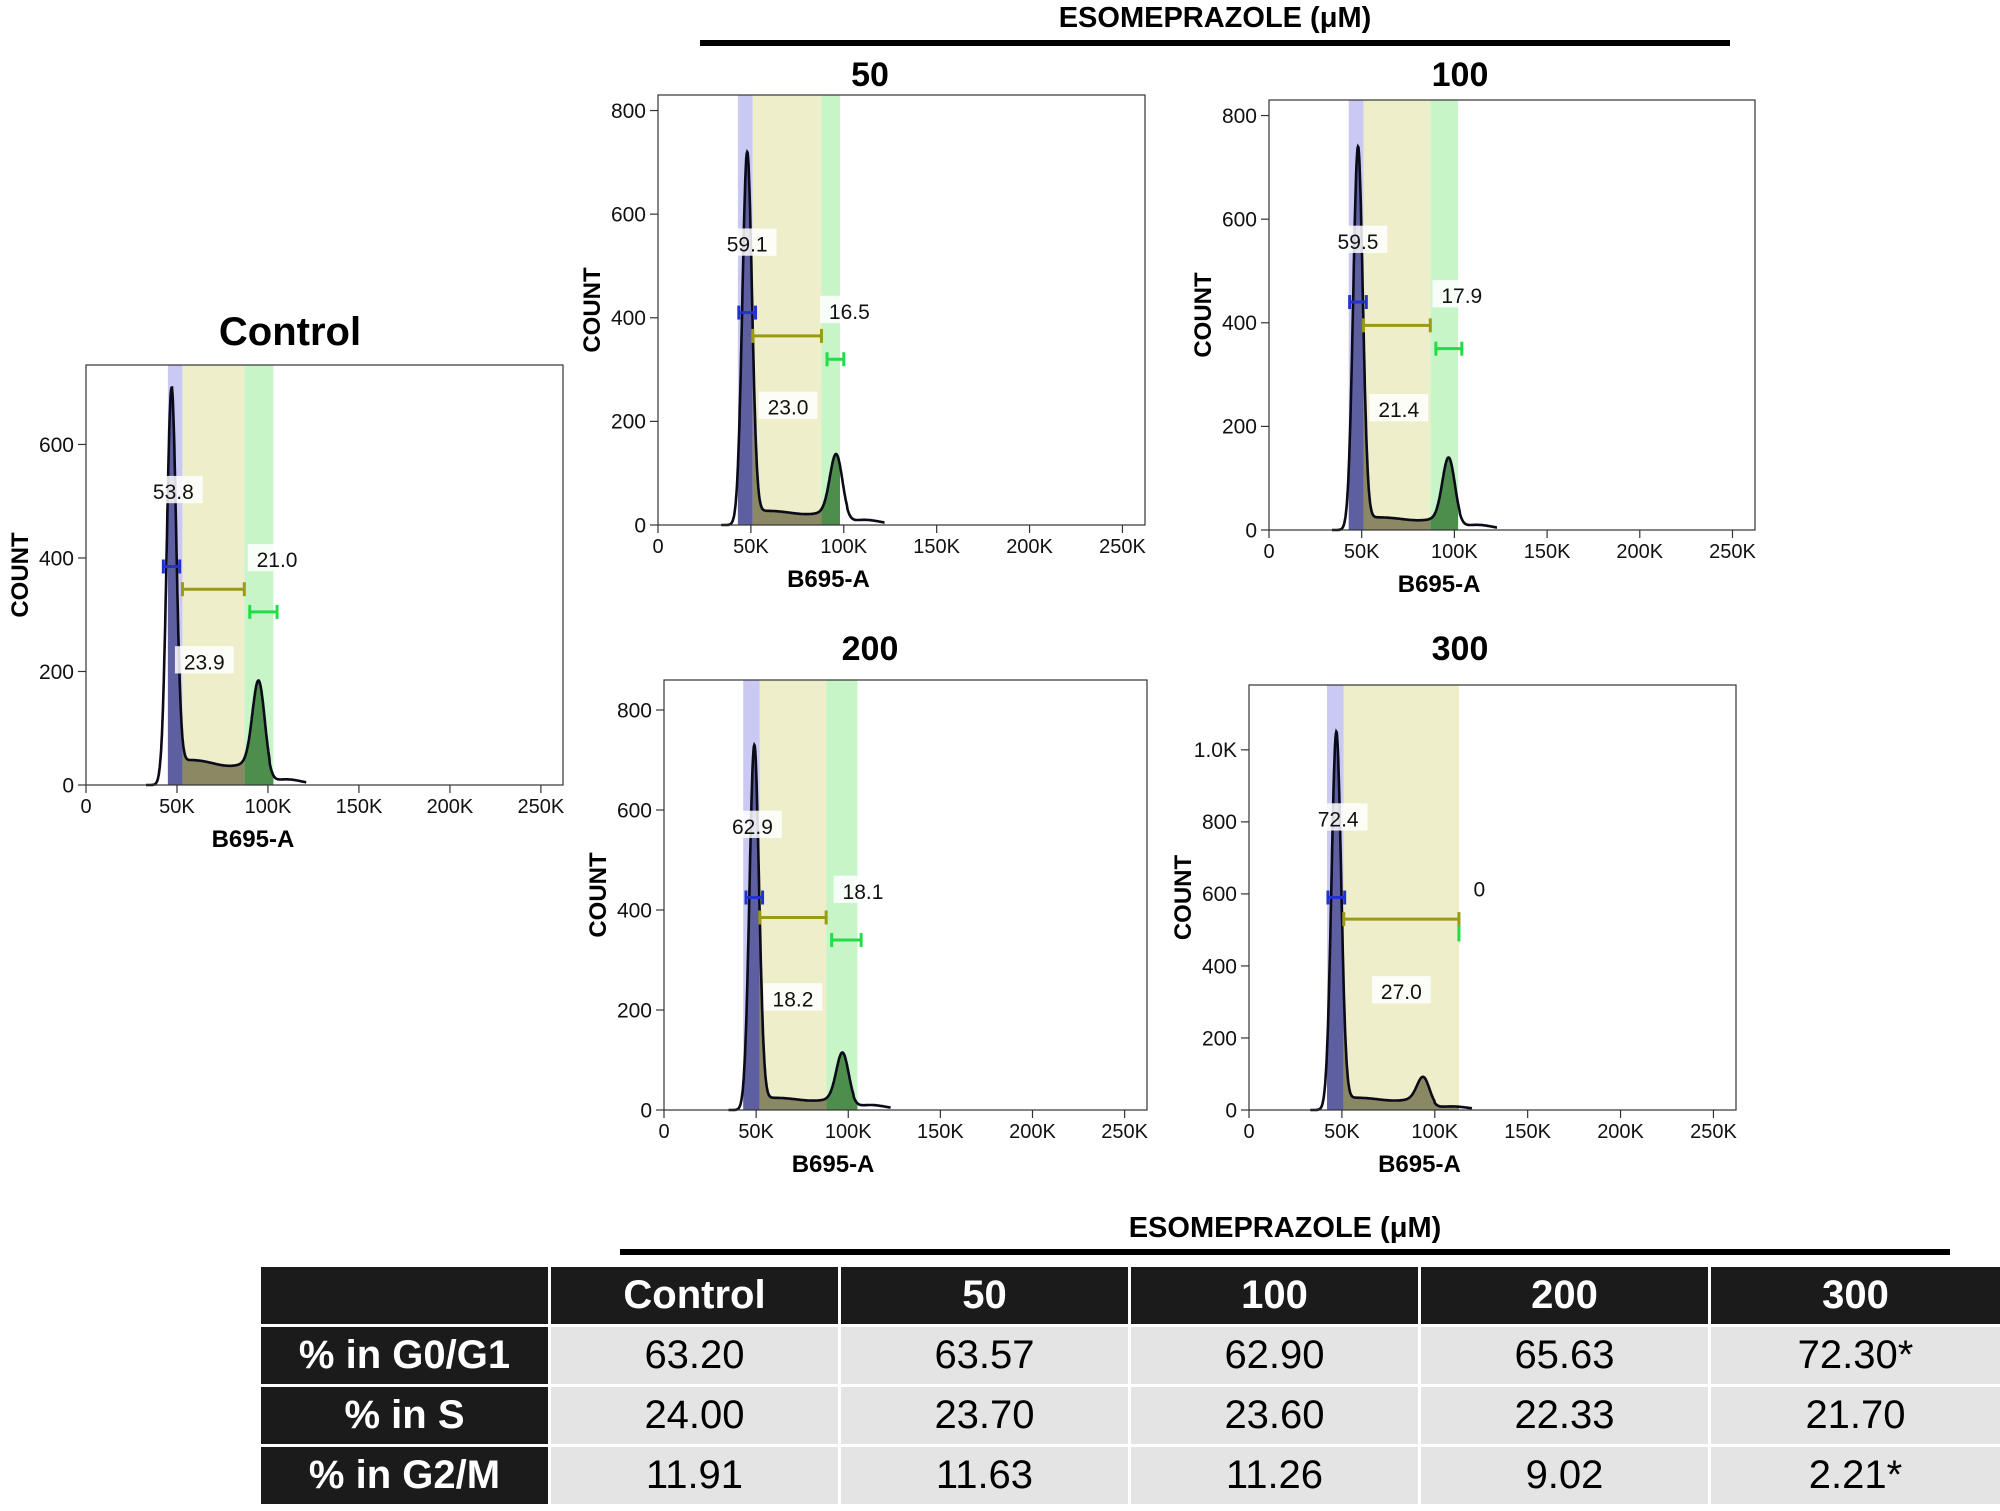 This screenshot has width=2000, height=1511. Describe the element at coordinates (1338, 819) in the screenshot. I see `gate-value-g1: 72.4` at that location.